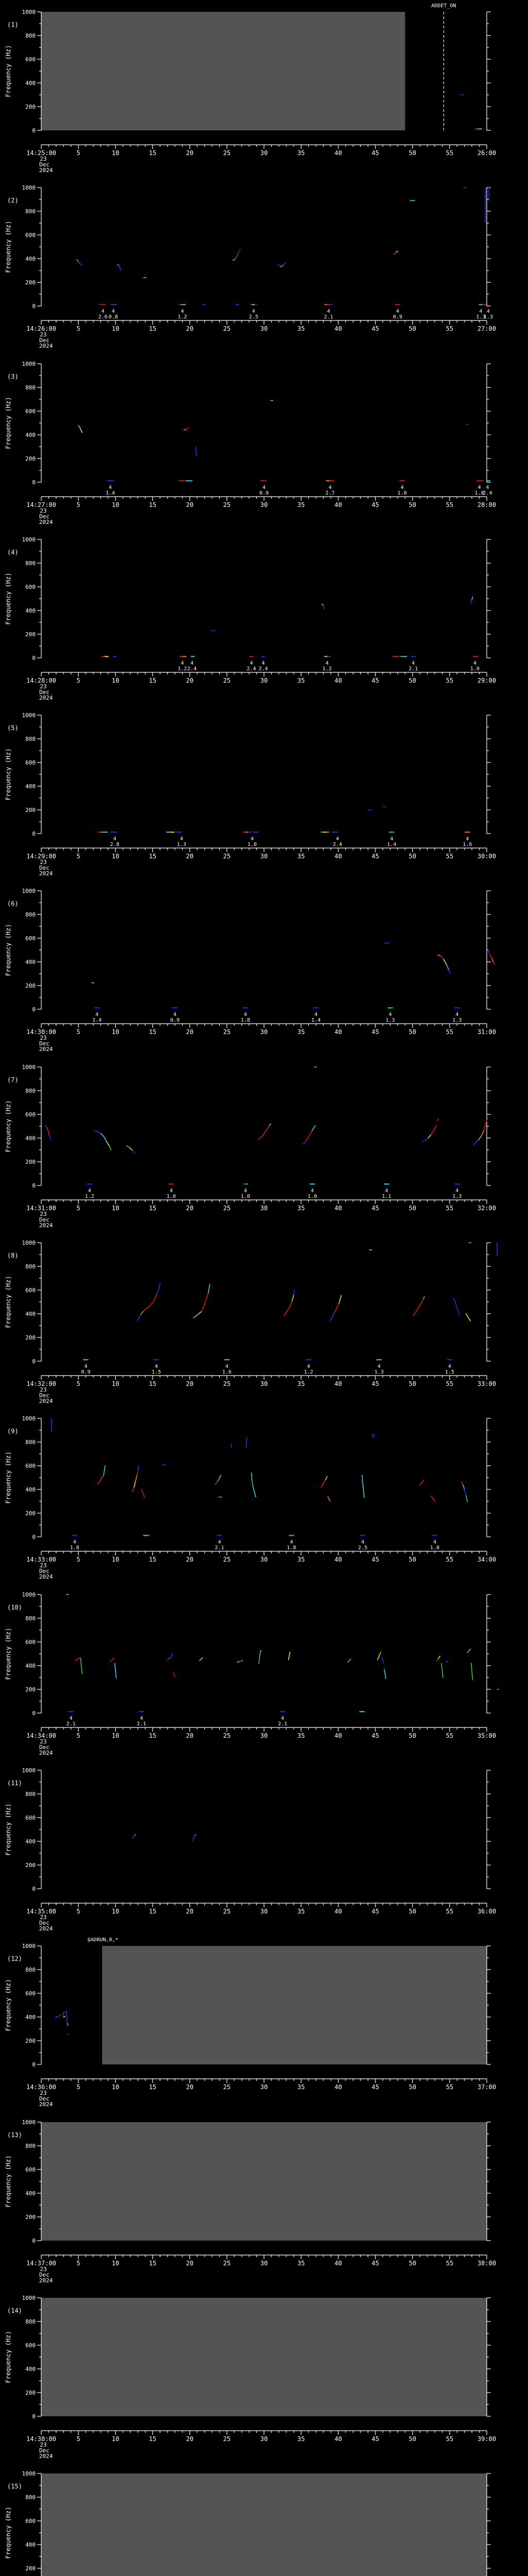  I want to click on svg-text: 30, so click(264, 1032).